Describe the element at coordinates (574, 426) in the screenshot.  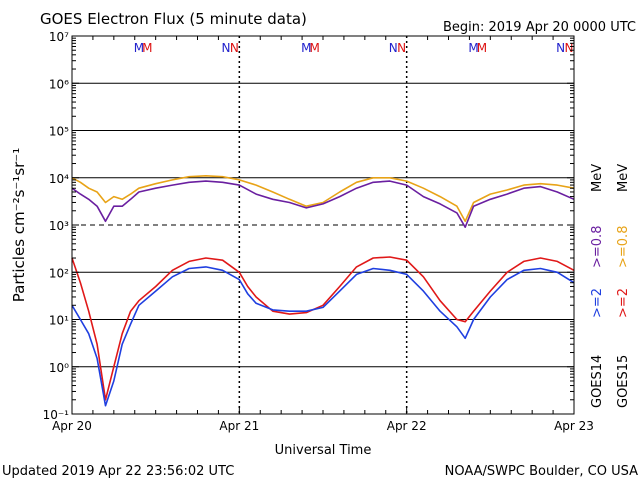
I see `x-tick-label: Apr 23` at that location.